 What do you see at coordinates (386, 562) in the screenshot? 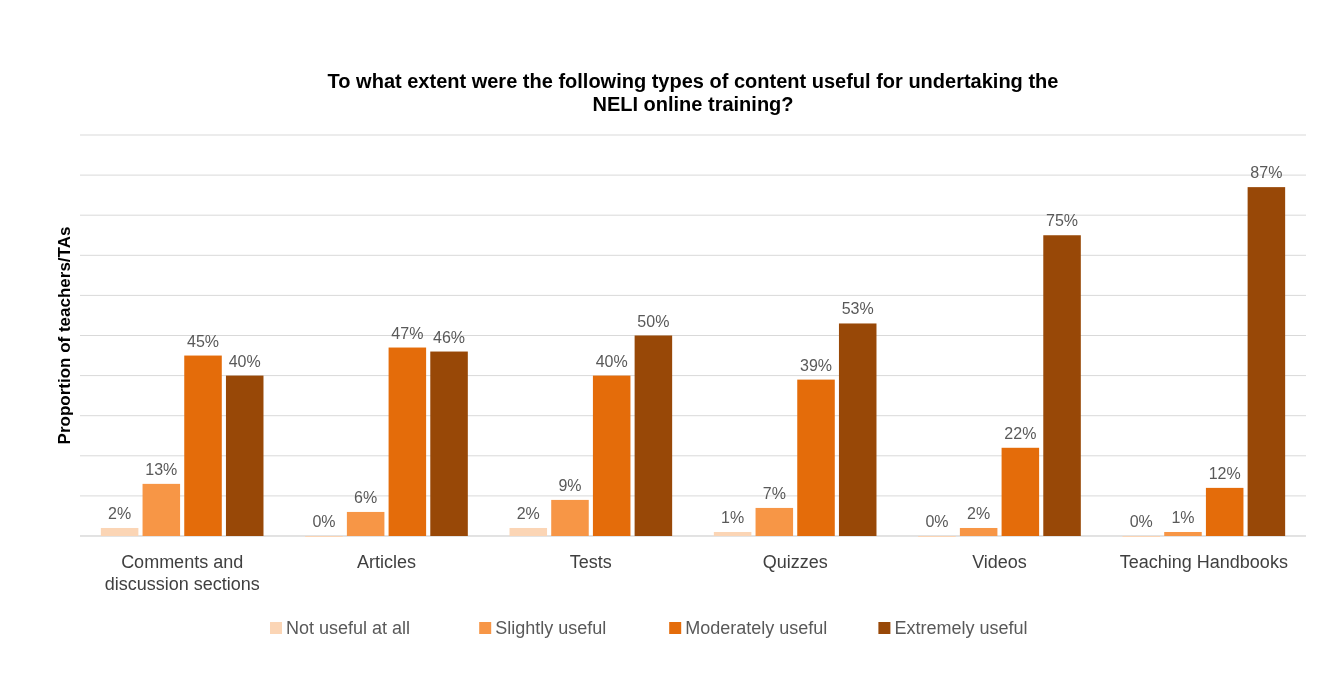
I see `x-tick-label: Articles` at bounding box center [386, 562].